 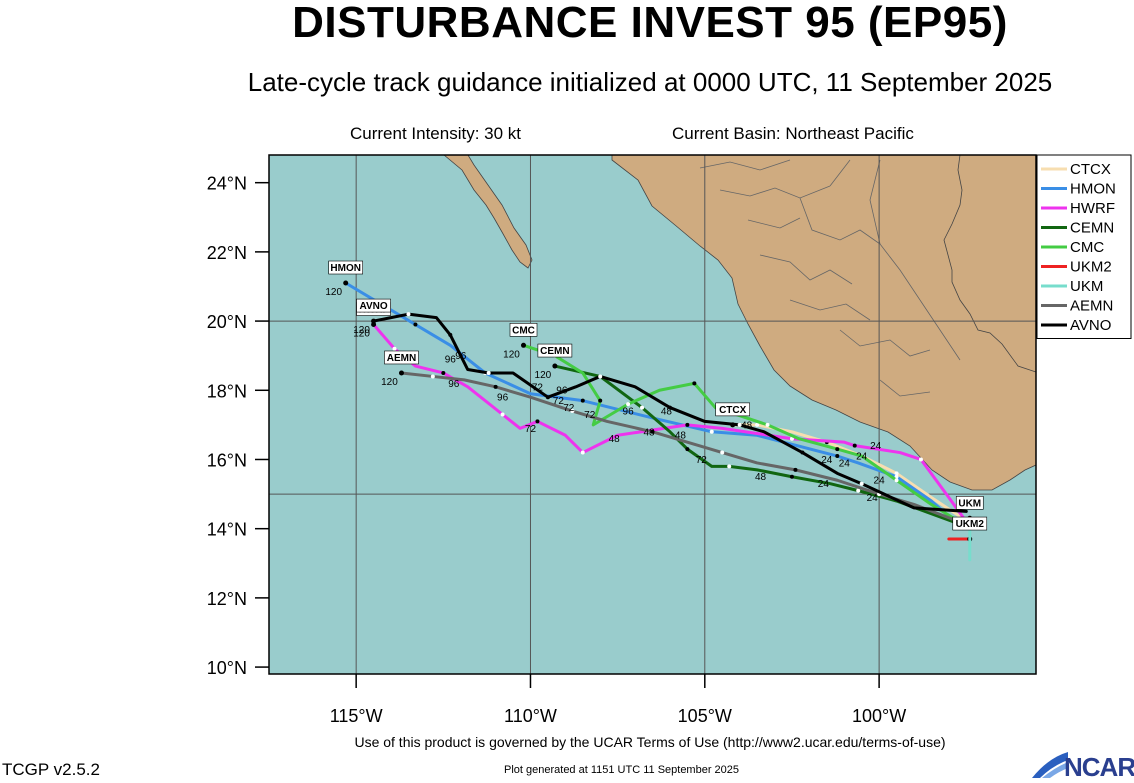 I want to click on end-label-avno: AVNO, so click(x=373, y=305).